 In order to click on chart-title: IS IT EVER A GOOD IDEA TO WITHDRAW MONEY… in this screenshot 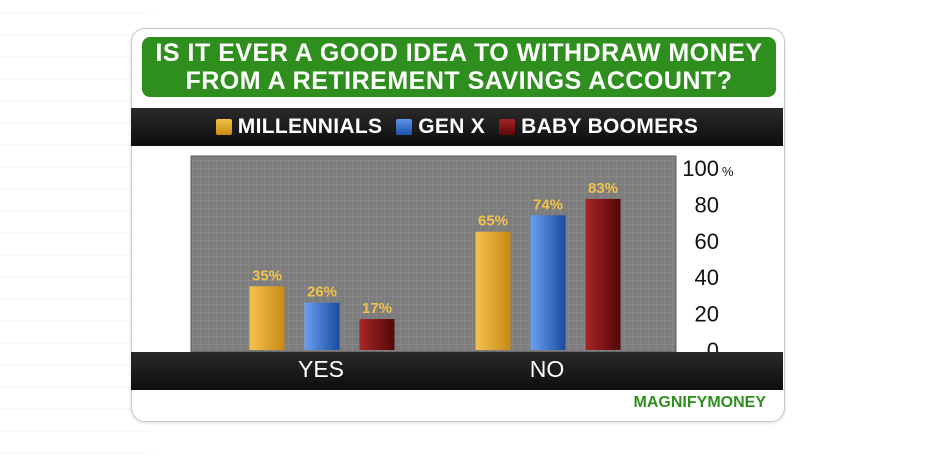, I will do `click(459, 67)`.